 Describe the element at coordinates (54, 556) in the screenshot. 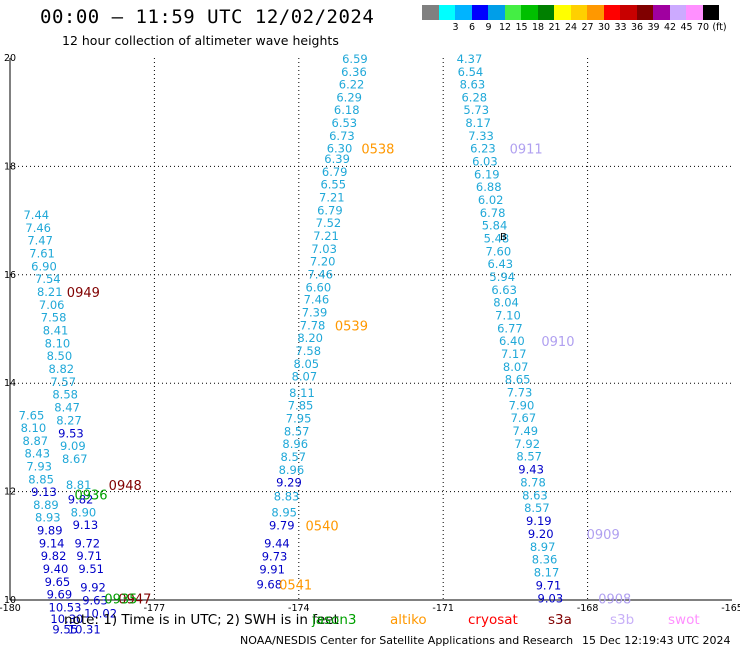

I see `wave-height-value: 9.82` at that location.